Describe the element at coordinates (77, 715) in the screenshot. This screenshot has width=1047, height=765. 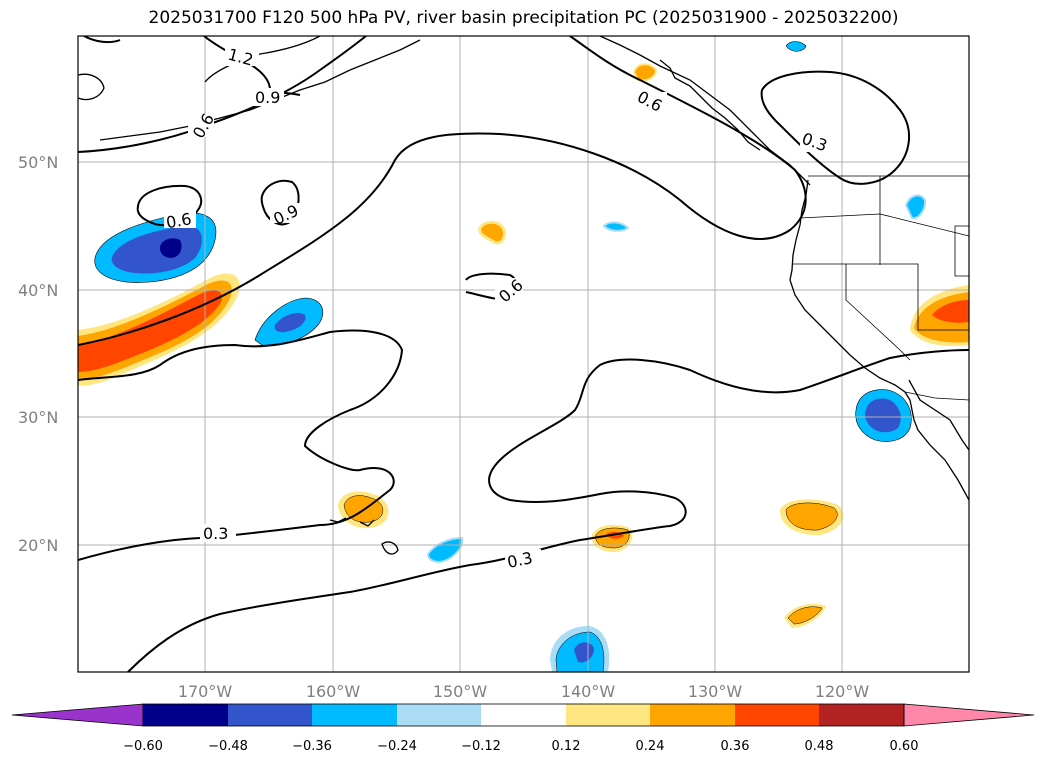
I see `colorbar-arrow-left` at that location.